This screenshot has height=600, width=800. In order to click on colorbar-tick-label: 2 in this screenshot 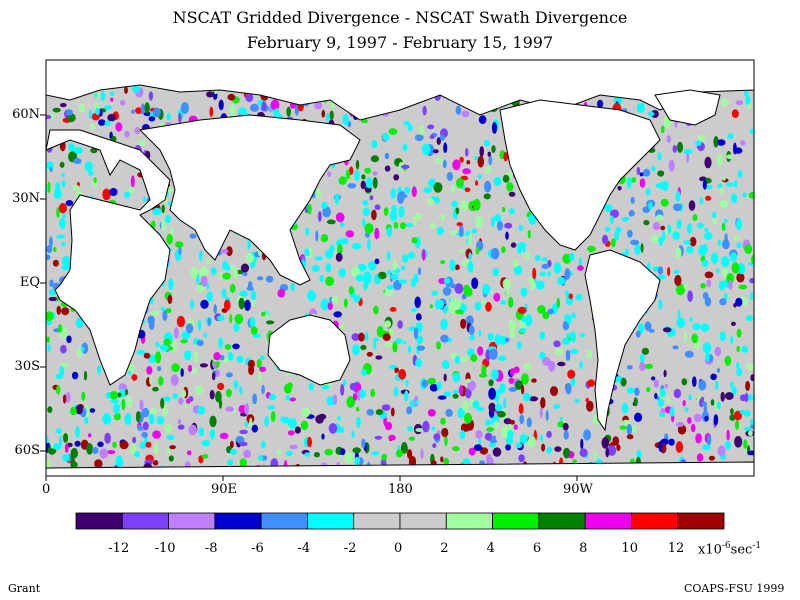, I will do `click(444, 548)`.